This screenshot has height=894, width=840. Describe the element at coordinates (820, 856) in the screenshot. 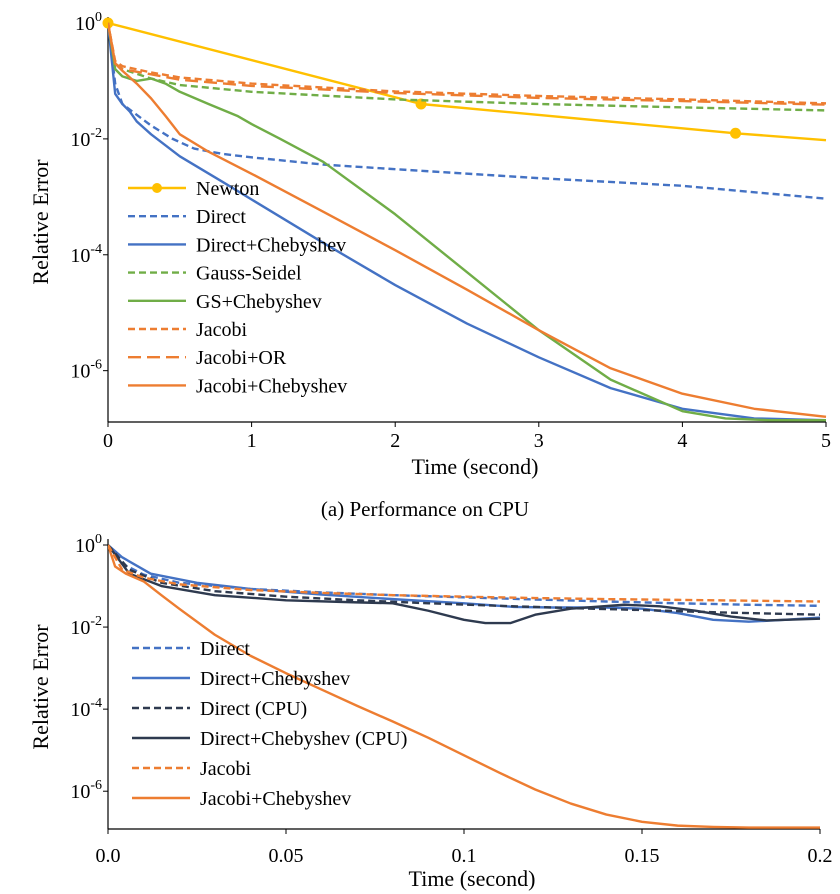

I see `x-tick-label: 0.2` at that location.